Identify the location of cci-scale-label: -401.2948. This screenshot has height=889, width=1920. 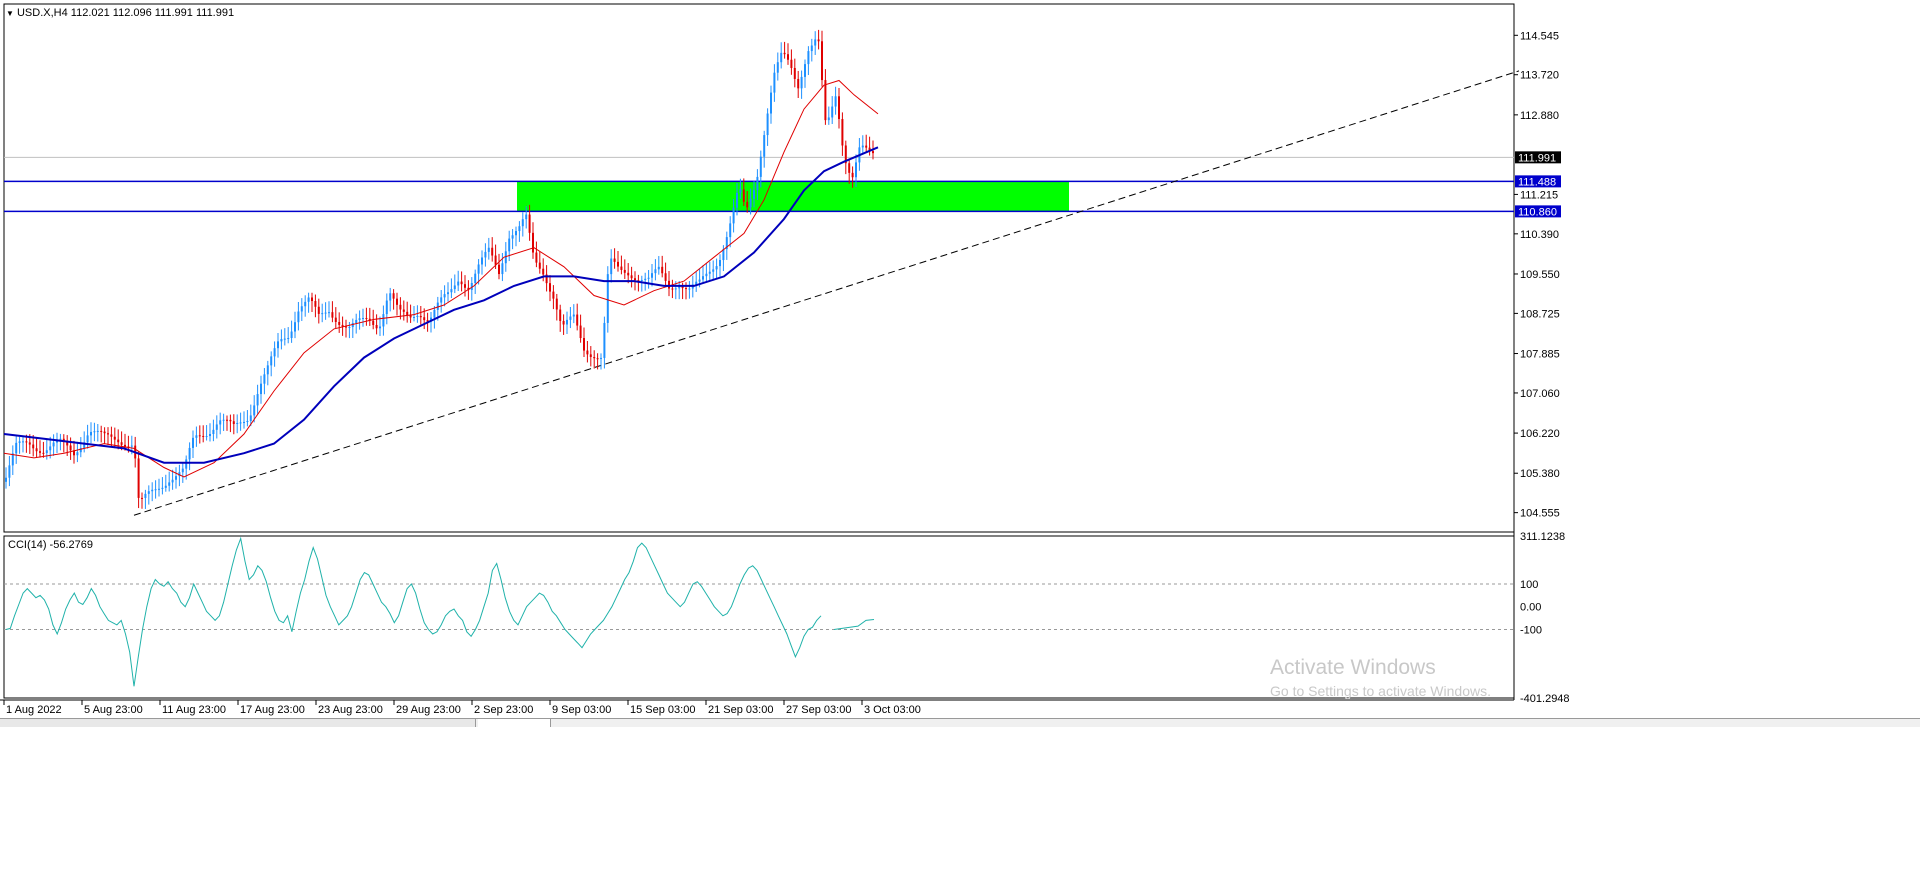
(1545, 699).